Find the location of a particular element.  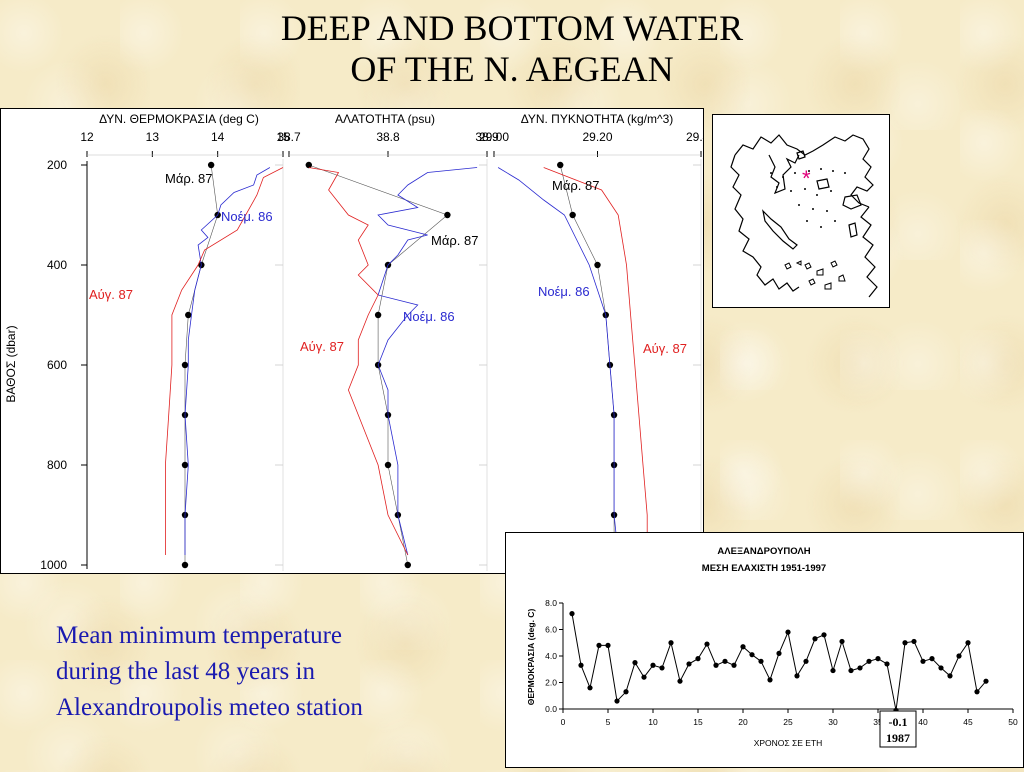

map-coastline-north is located at coordinates (804, 171).